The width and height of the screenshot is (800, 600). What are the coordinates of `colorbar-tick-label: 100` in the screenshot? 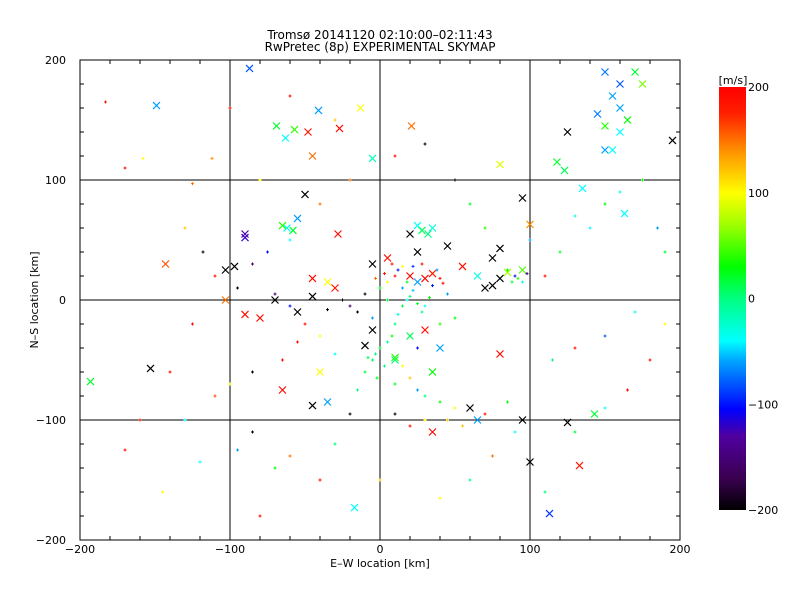 It's located at (758, 193).